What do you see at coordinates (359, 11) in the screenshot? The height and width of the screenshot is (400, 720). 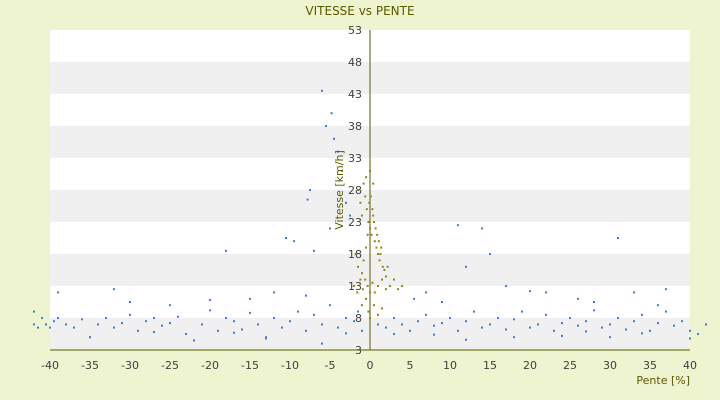 I see `chart-title: VITESSE vs PENTE` at bounding box center [359, 11].